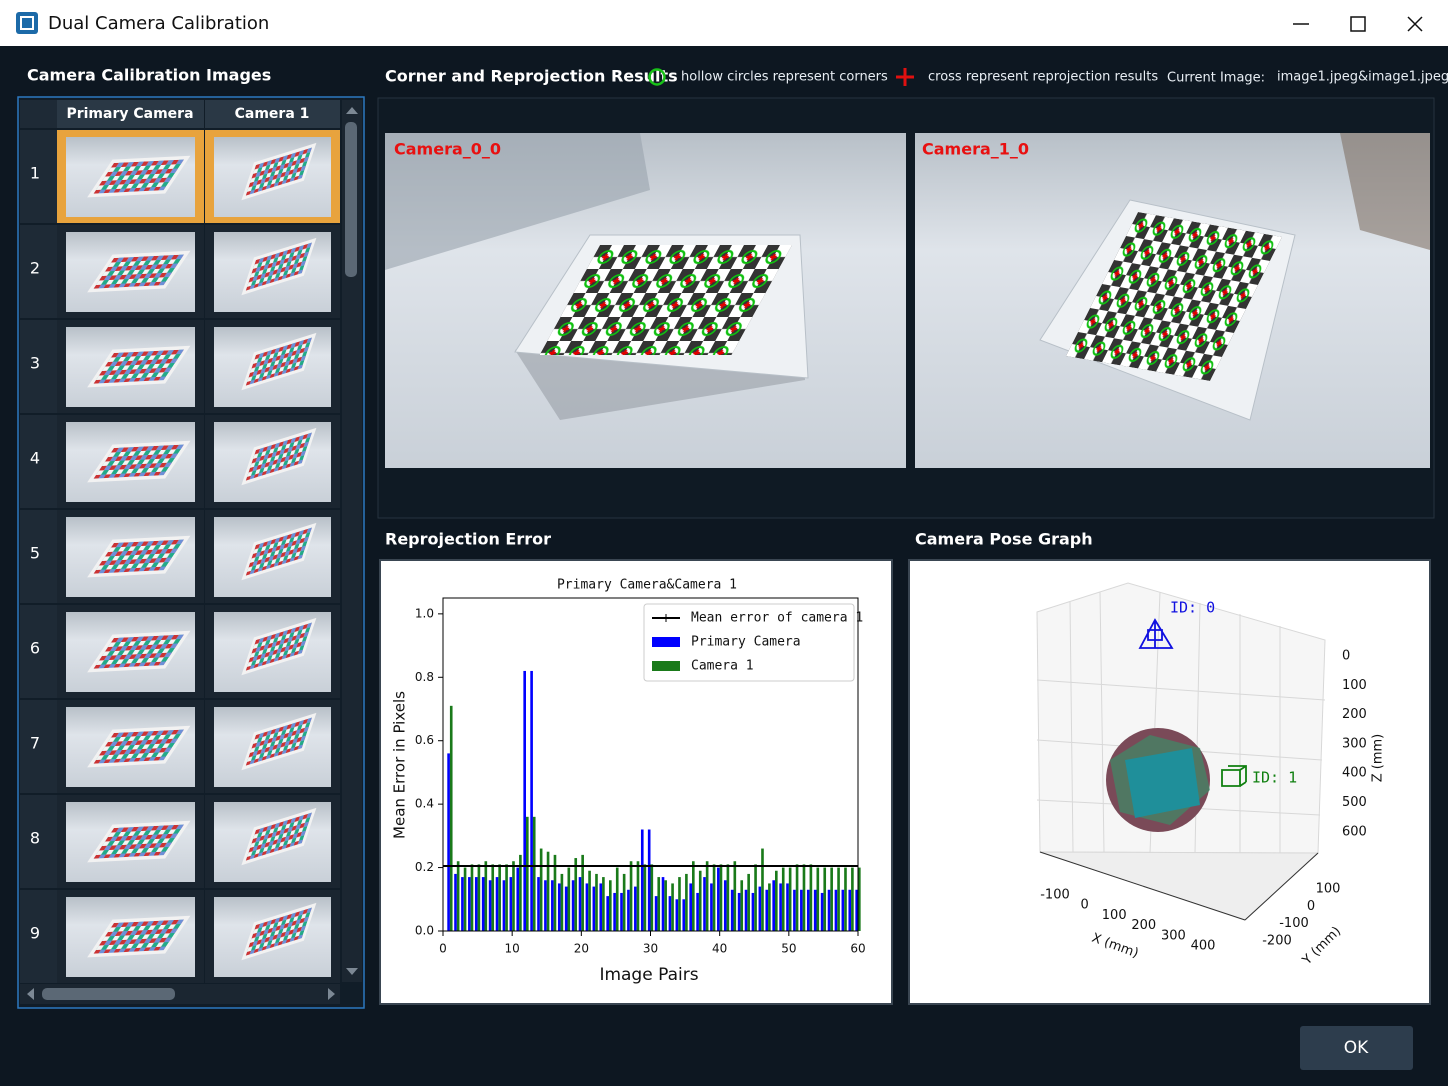  Describe the element at coordinates (447, 149) in the screenshot. I see `view-label: Camera_0_0` at that location.